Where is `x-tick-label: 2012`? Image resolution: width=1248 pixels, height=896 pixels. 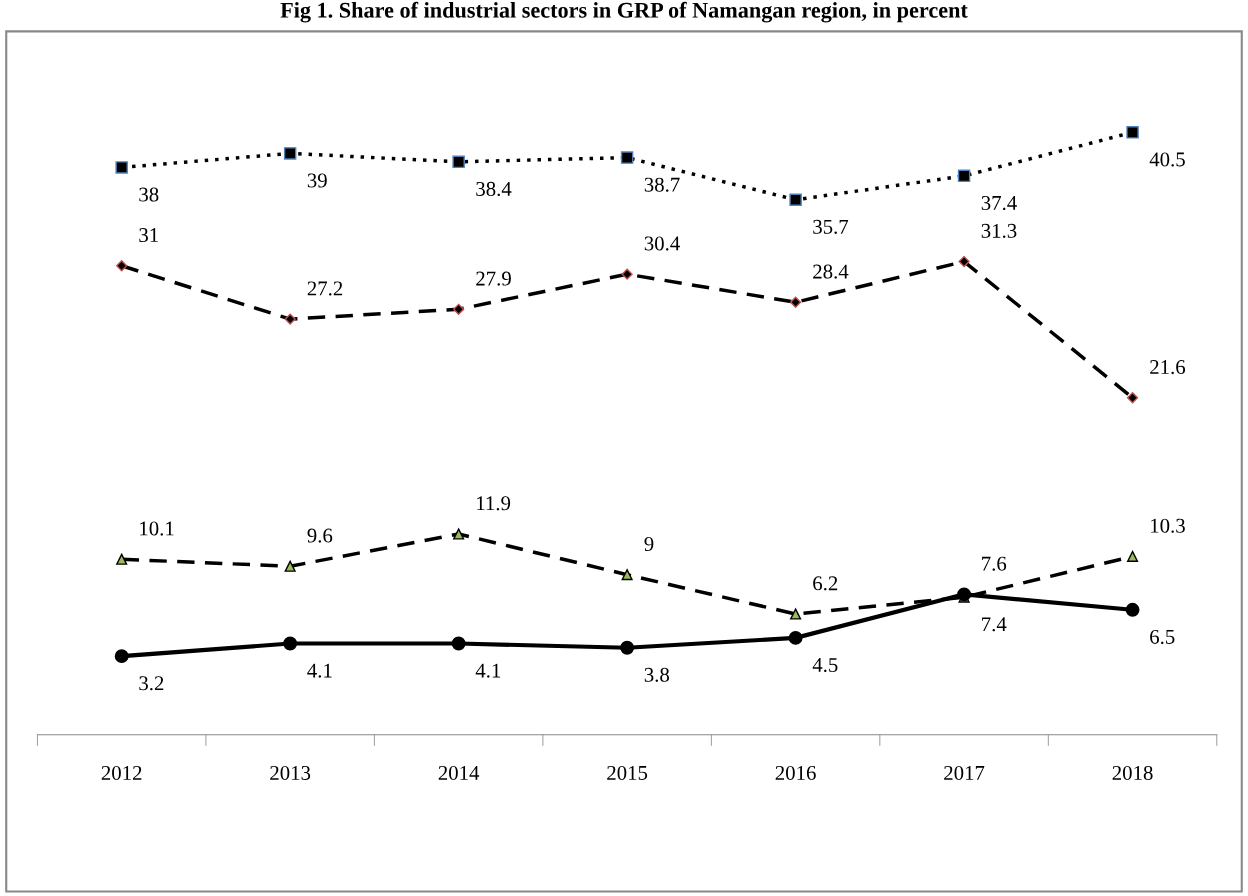 x-tick-label: 2012 is located at coordinates (121, 772).